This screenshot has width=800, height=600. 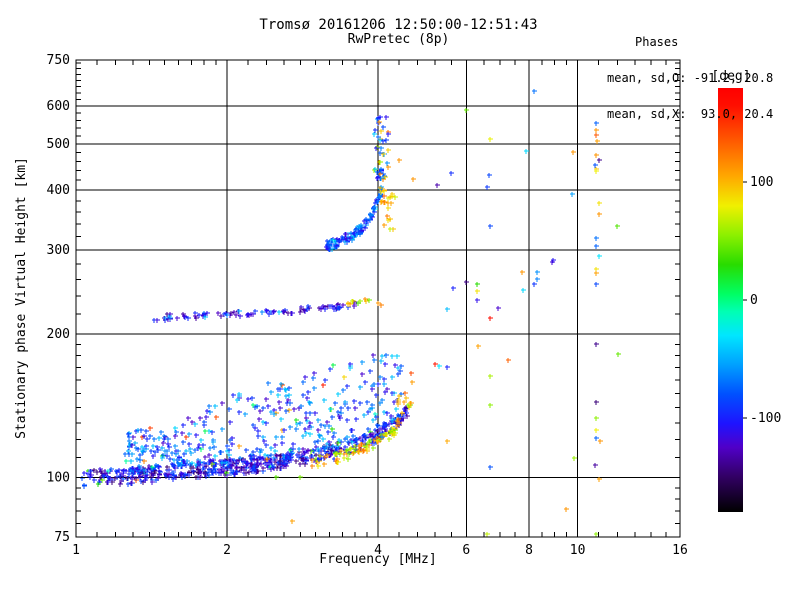 I want to click on svg-text: 500, so click(x=58, y=144).